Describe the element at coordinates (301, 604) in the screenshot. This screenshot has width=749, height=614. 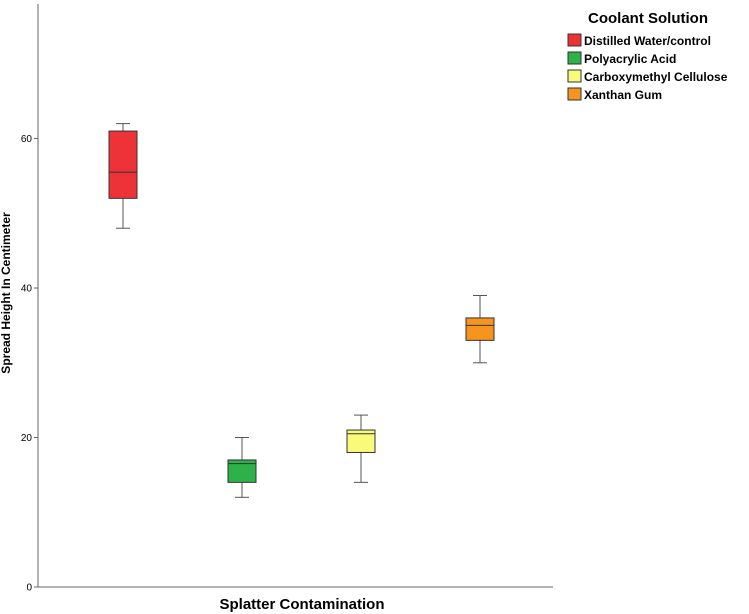
I see `x-axis-title: Splatter Contamination` at that location.